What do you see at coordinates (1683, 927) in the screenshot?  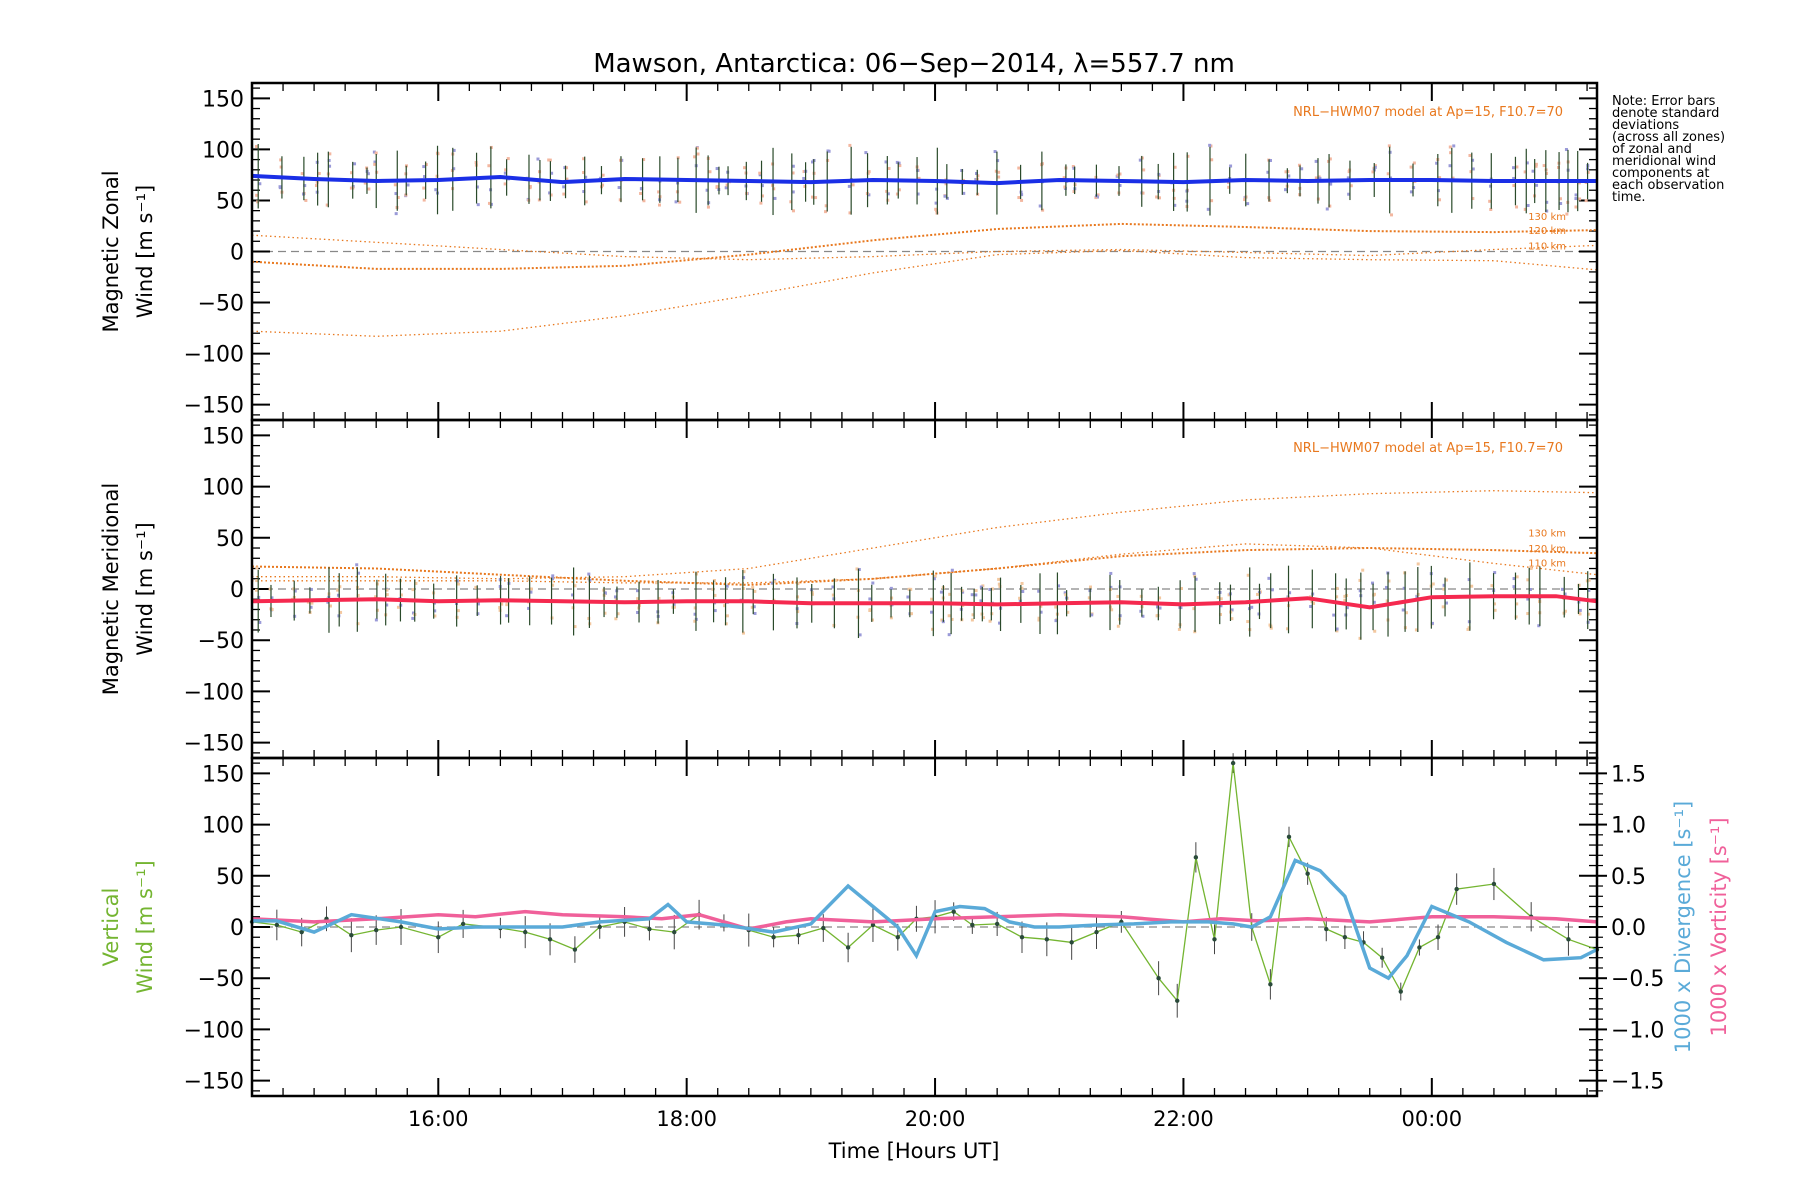 I see `divergence-axis-label: 1000 x Divergence [s⁻¹]` at bounding box center [1683, 927].